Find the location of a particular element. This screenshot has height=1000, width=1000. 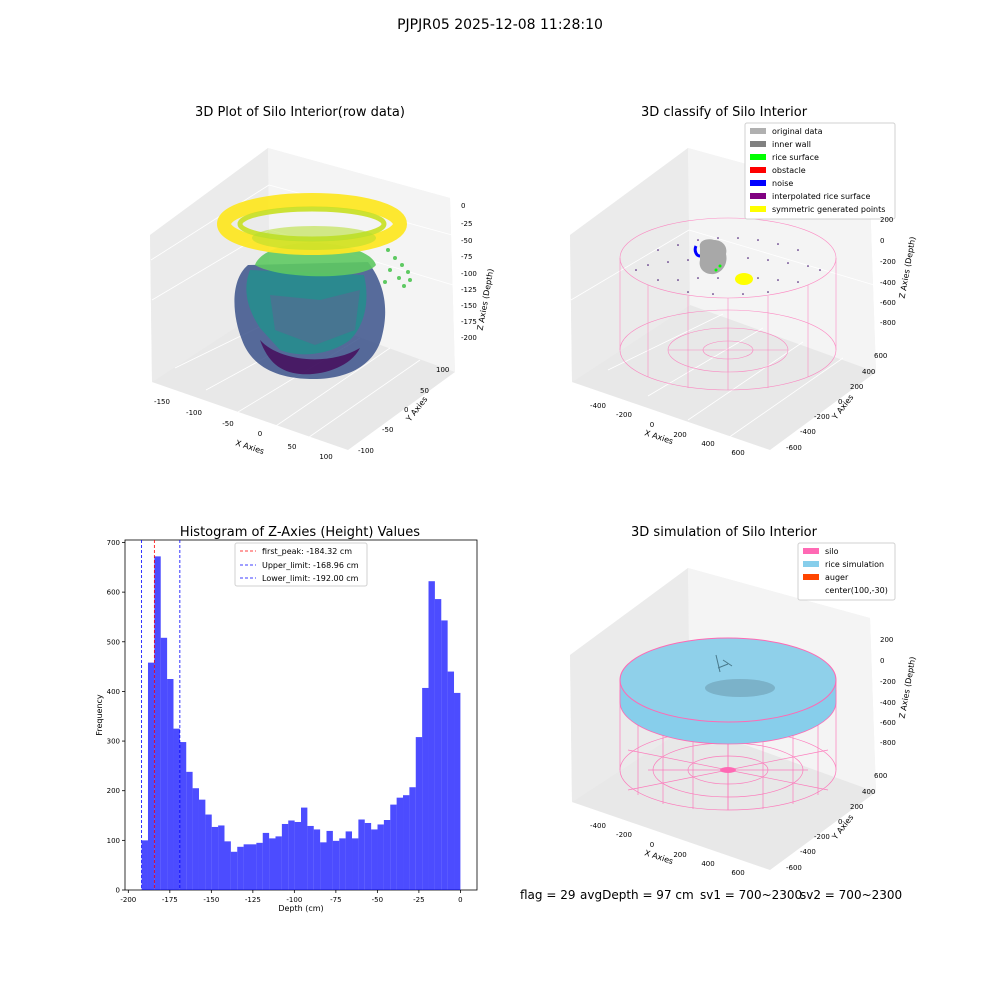

classify-ztick: 200 is located at coordinates (886, 220).